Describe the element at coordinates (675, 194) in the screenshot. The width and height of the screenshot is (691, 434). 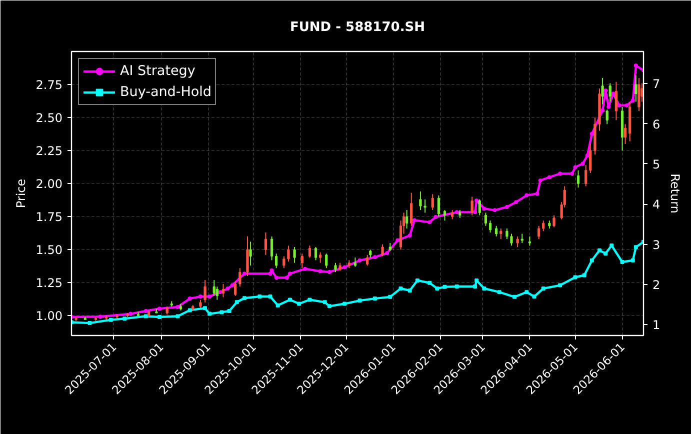
I see `y2-axis-title: Return` at that location.